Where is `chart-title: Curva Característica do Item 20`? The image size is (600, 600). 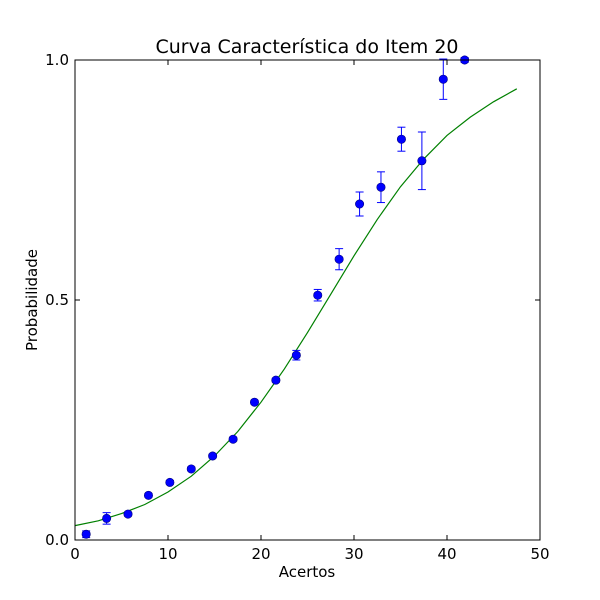 chart-title: Curva Característica do Item 20 is located at coordinates (306, 47).